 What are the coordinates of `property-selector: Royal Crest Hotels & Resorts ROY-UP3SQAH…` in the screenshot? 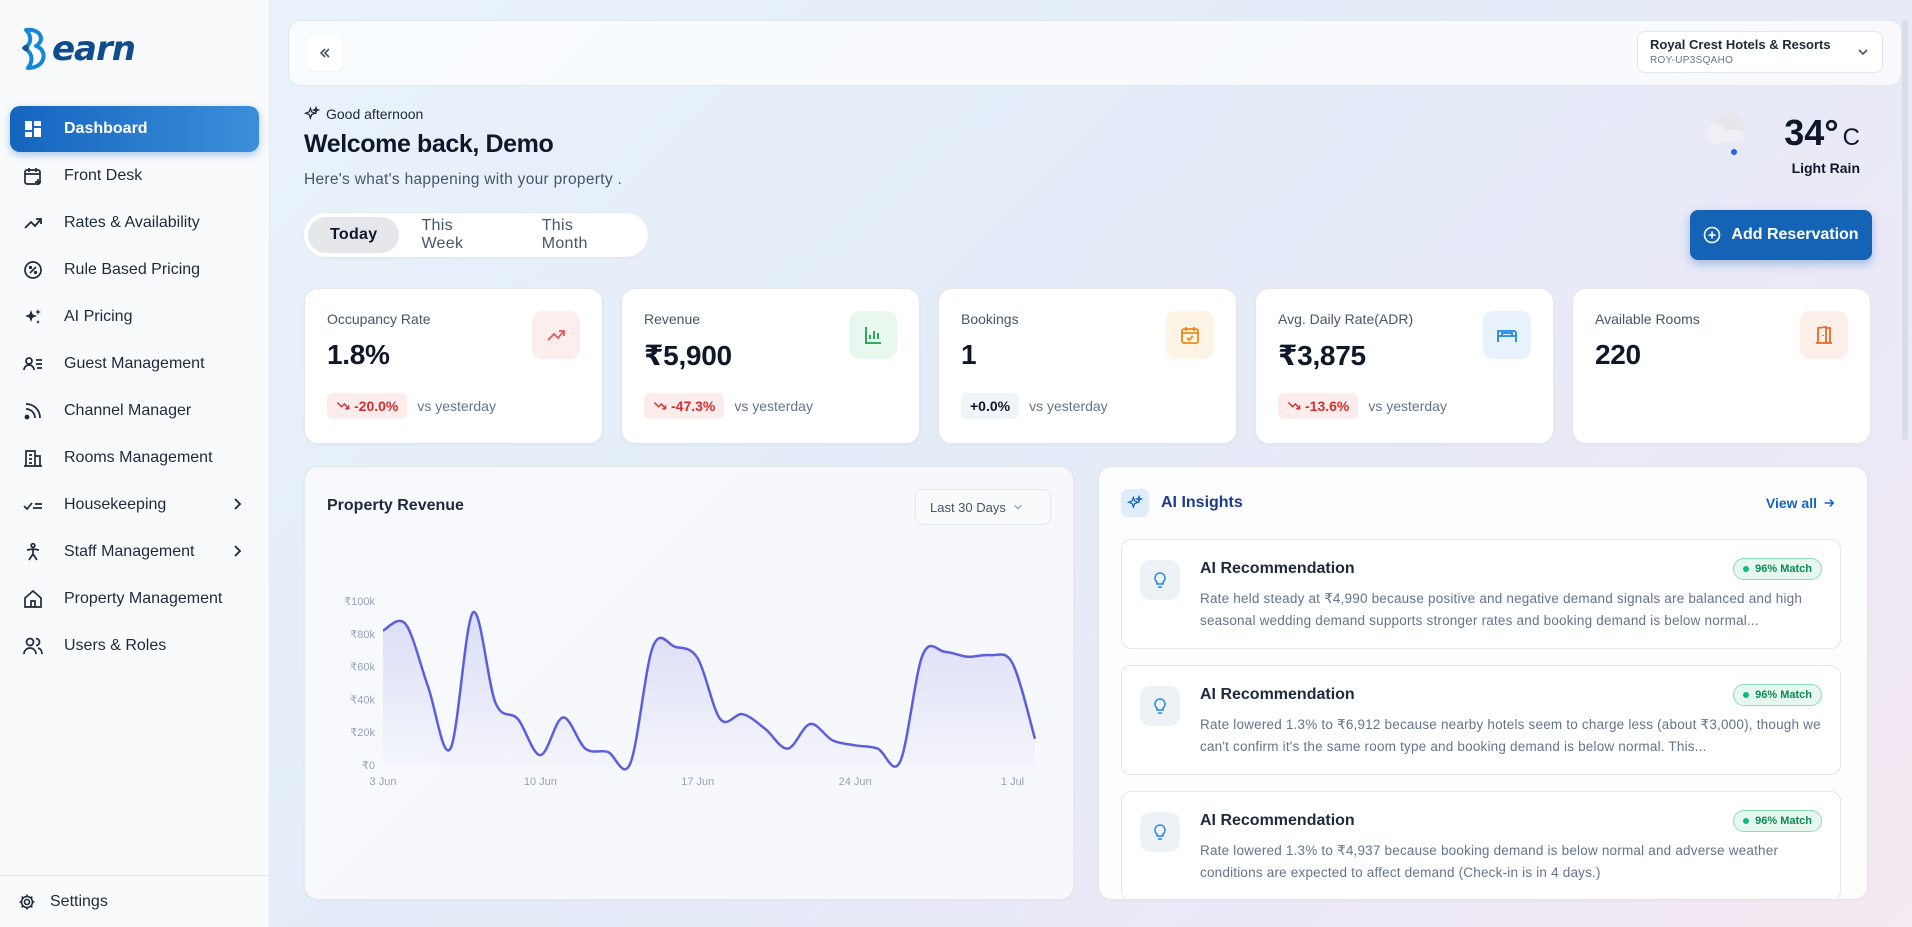 It's located at (1760, 52).